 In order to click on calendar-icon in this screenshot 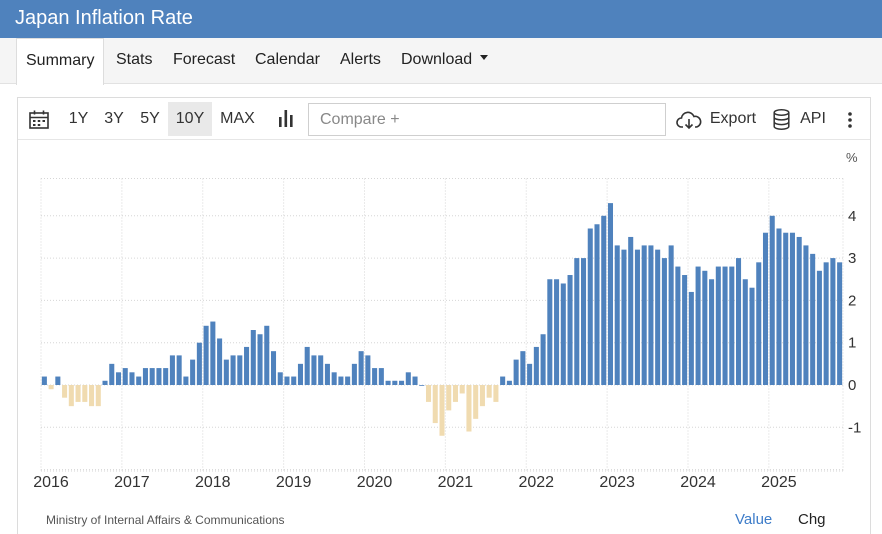, I will do `click(39, 119)`.